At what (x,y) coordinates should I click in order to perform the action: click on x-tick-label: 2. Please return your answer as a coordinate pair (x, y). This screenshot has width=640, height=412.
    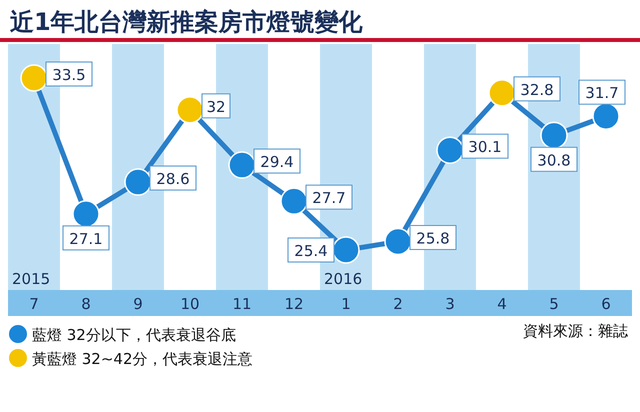
    Looking at the image, I should click on (398, 304).